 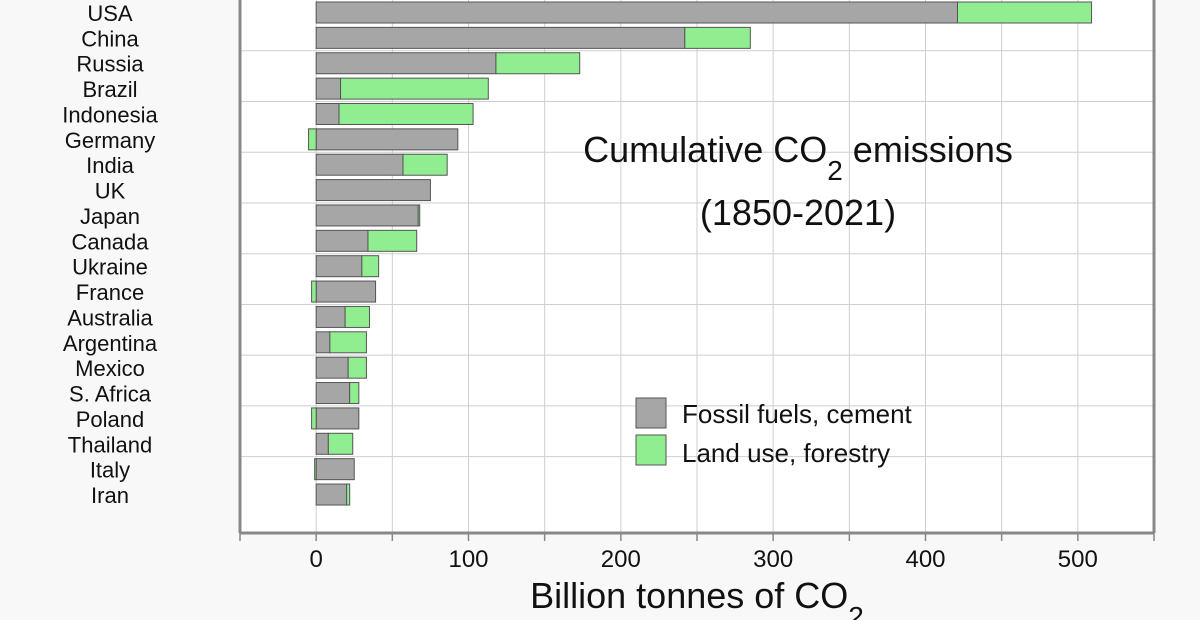 I want to click on x-tick-label: 200, so click(x=621, y=559).